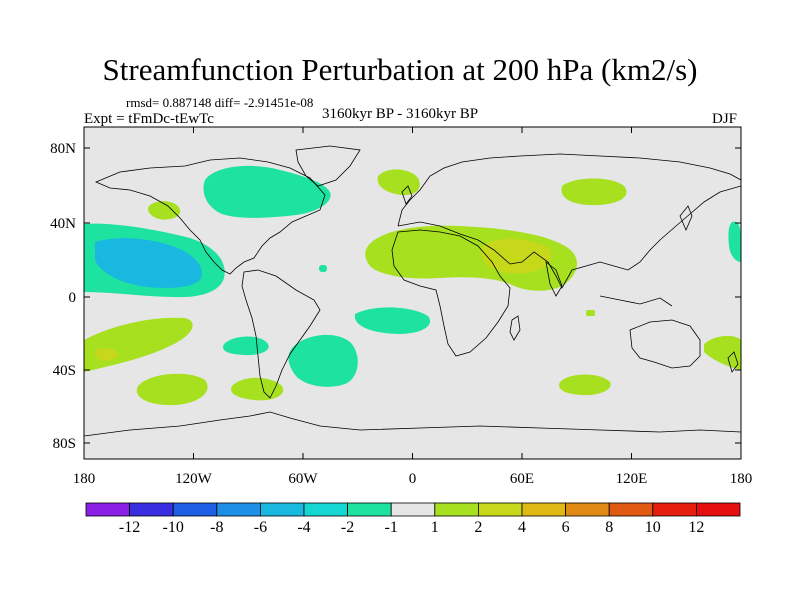 The height and width of the screenshot is (600, 800). Describe the element at coordinates (665, 344) in the screenshot. I see `coast-australia` at that location.